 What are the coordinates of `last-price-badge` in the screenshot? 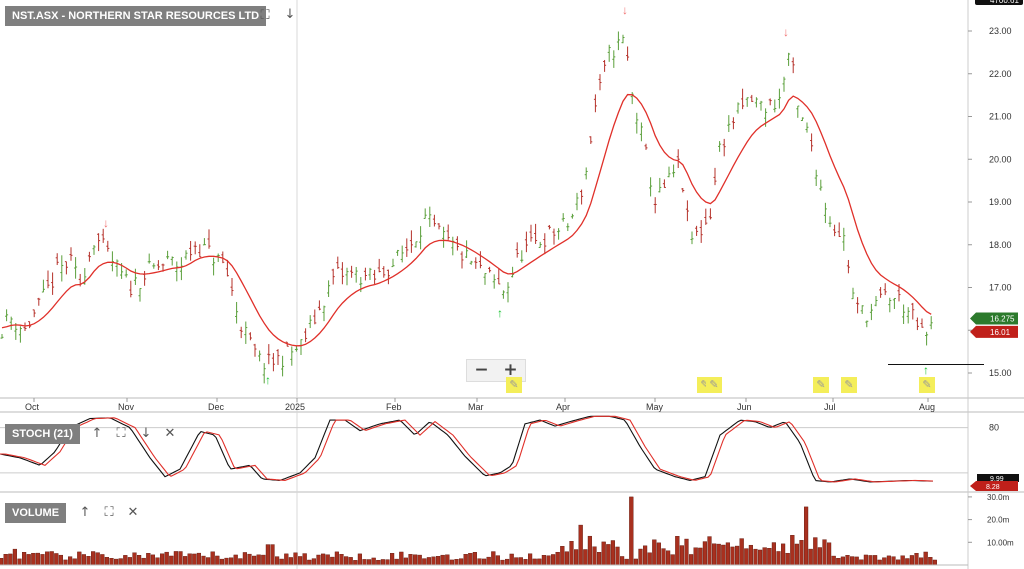 It's located at (994, 318).